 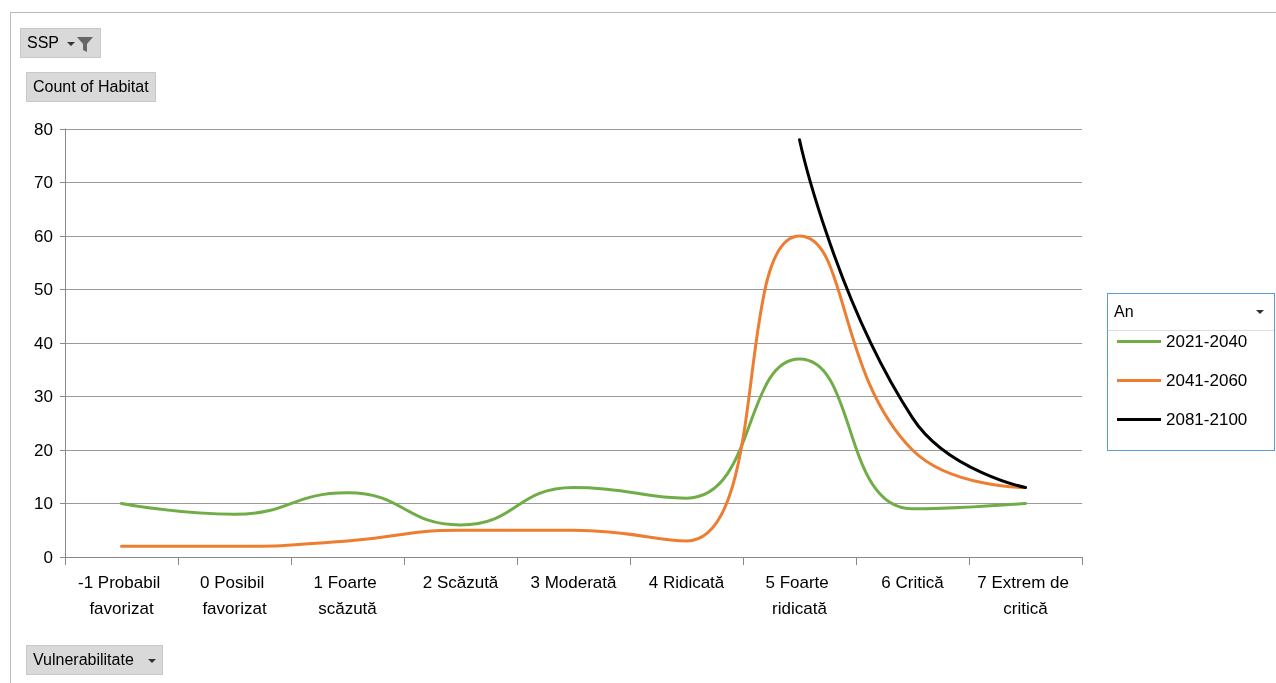 I want to click on y-tick-label: 60, so click(x=43, y=236).